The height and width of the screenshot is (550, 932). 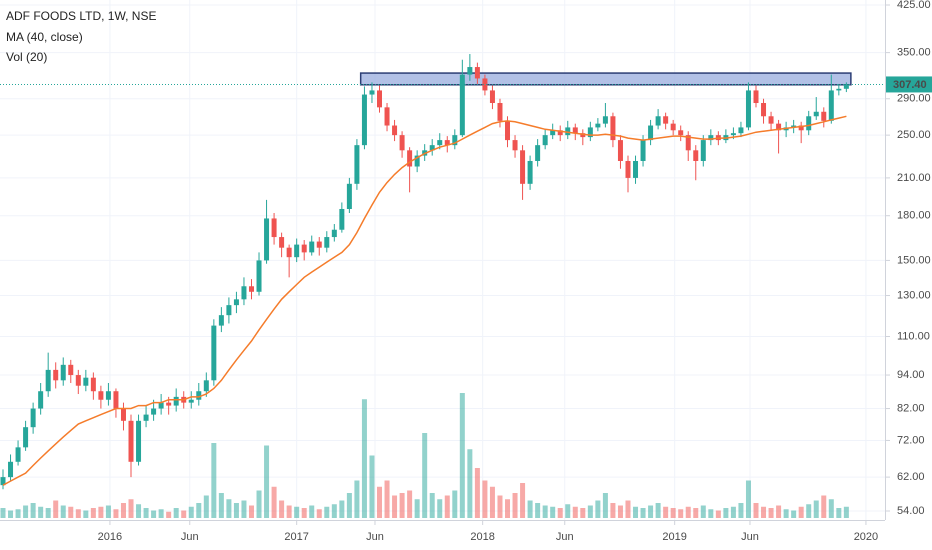 I want to click on y-tick-label: 94.00, so click(x=911, y=375).